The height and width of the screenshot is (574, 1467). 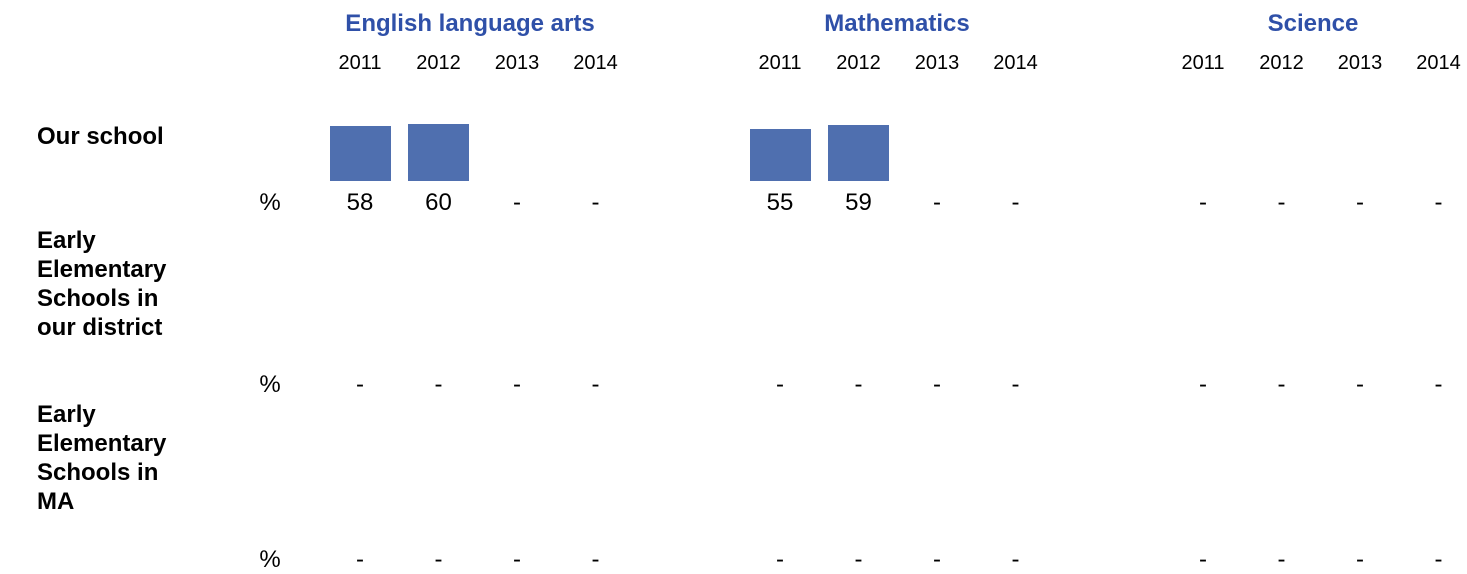 I want to click on row-label: Early Elementary Schools in MA, so click(x=102, y=458).